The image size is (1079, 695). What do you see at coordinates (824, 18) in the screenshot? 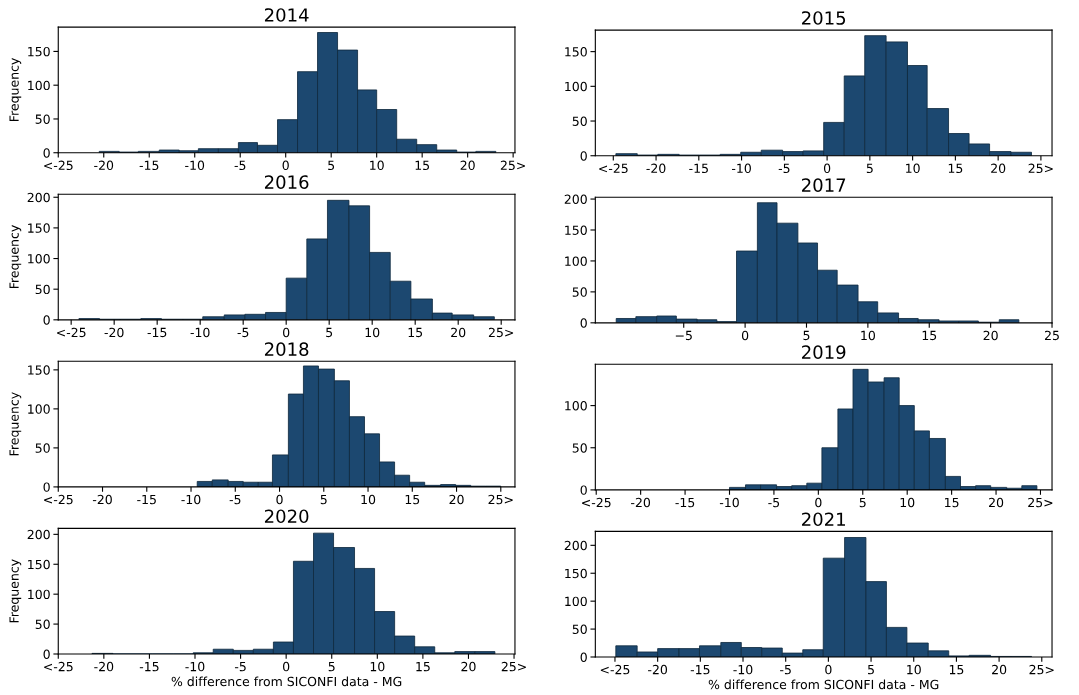
I see `chart-title: 2015` at bounding box center [824, 18].